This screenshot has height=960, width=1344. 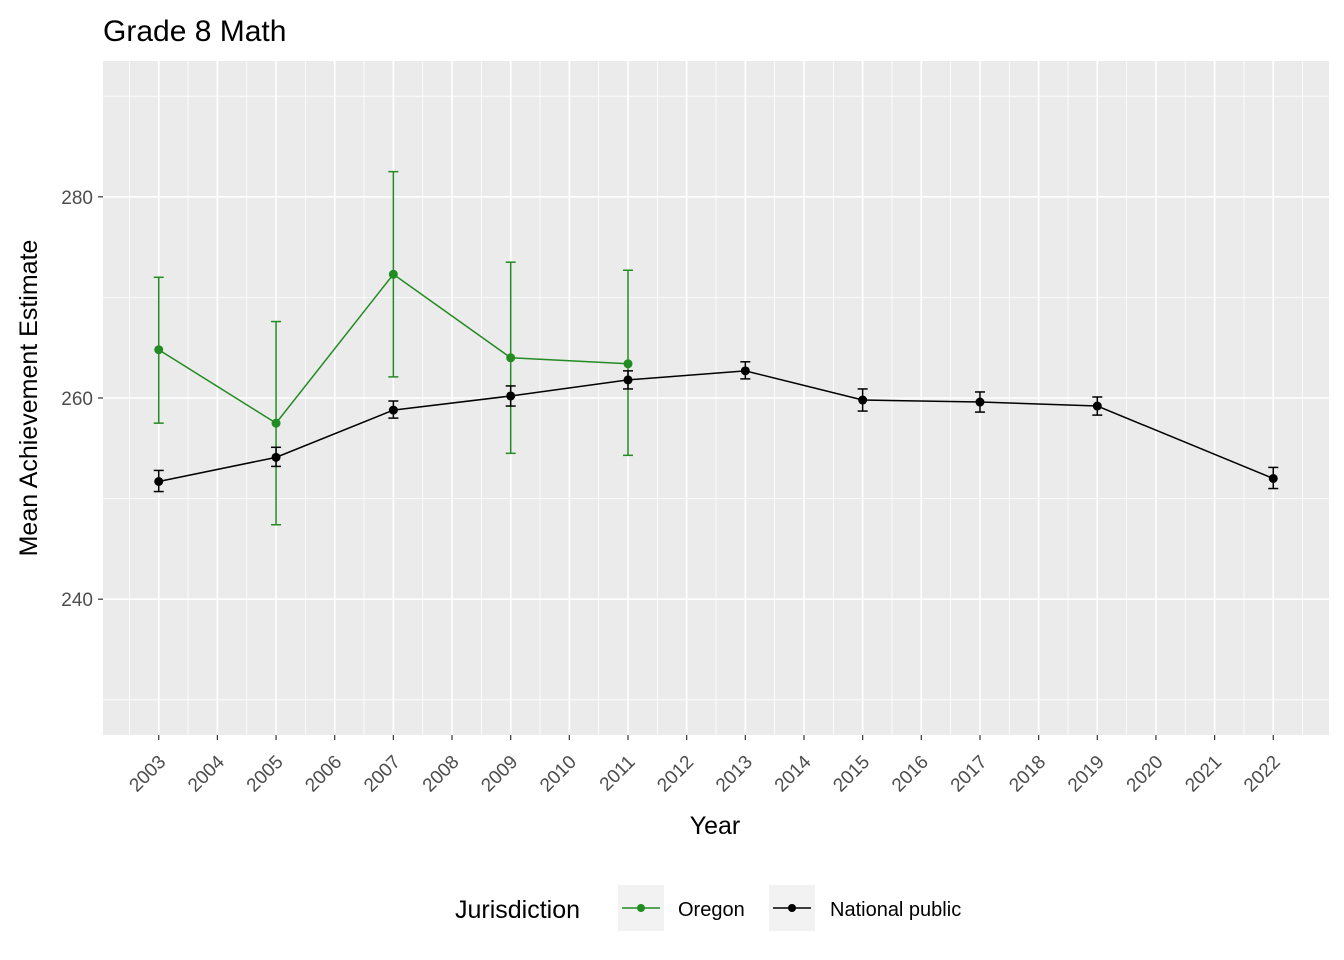 I want to click on legend-label-national-public: National public, so click(x=895, y=910).